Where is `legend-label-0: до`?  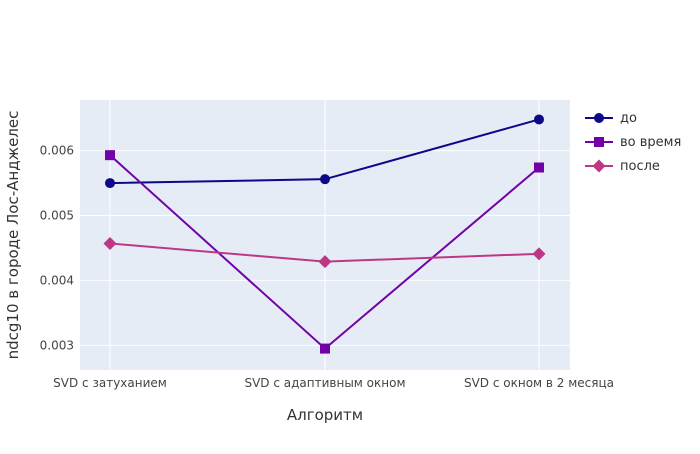
legend-label-0: до is located at coordinates (628, 118).